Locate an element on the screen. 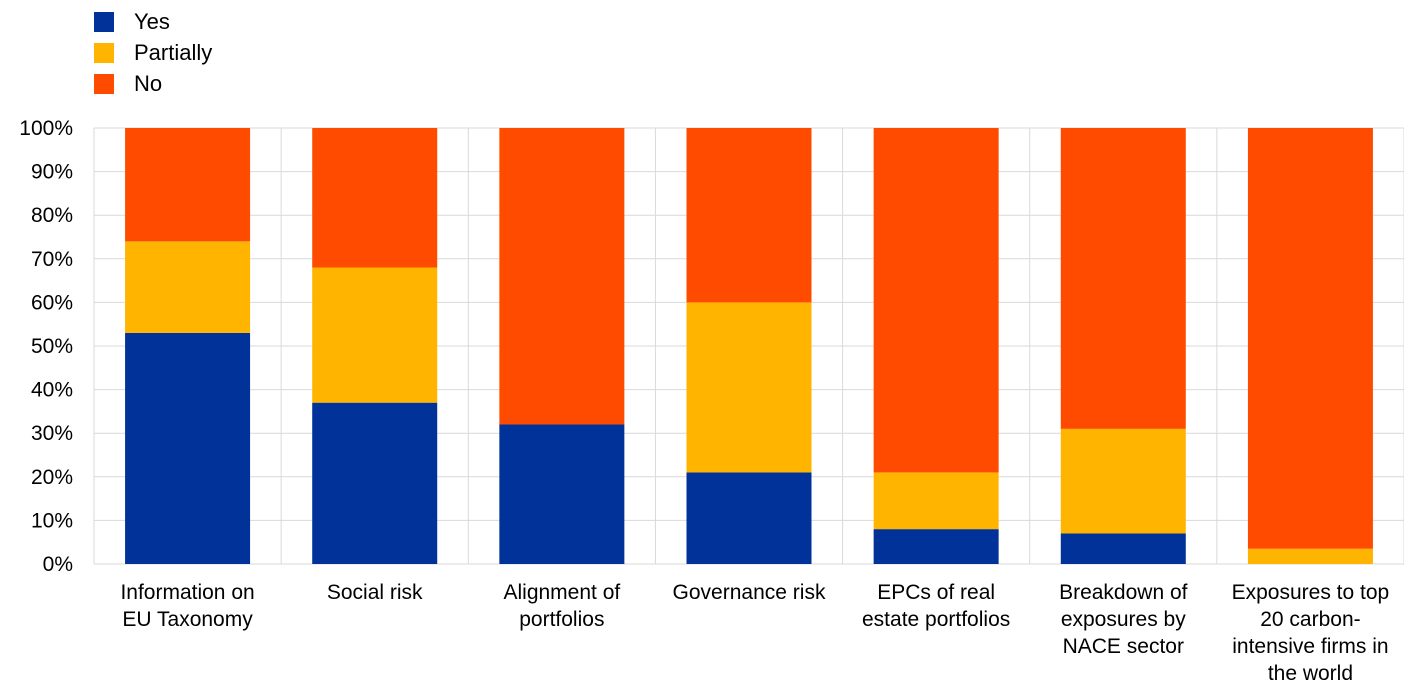 The height and width of the screenshot is (687, 1404). x-category-label: EPCs of real estate portfolios is located at coordinates (936, 606).